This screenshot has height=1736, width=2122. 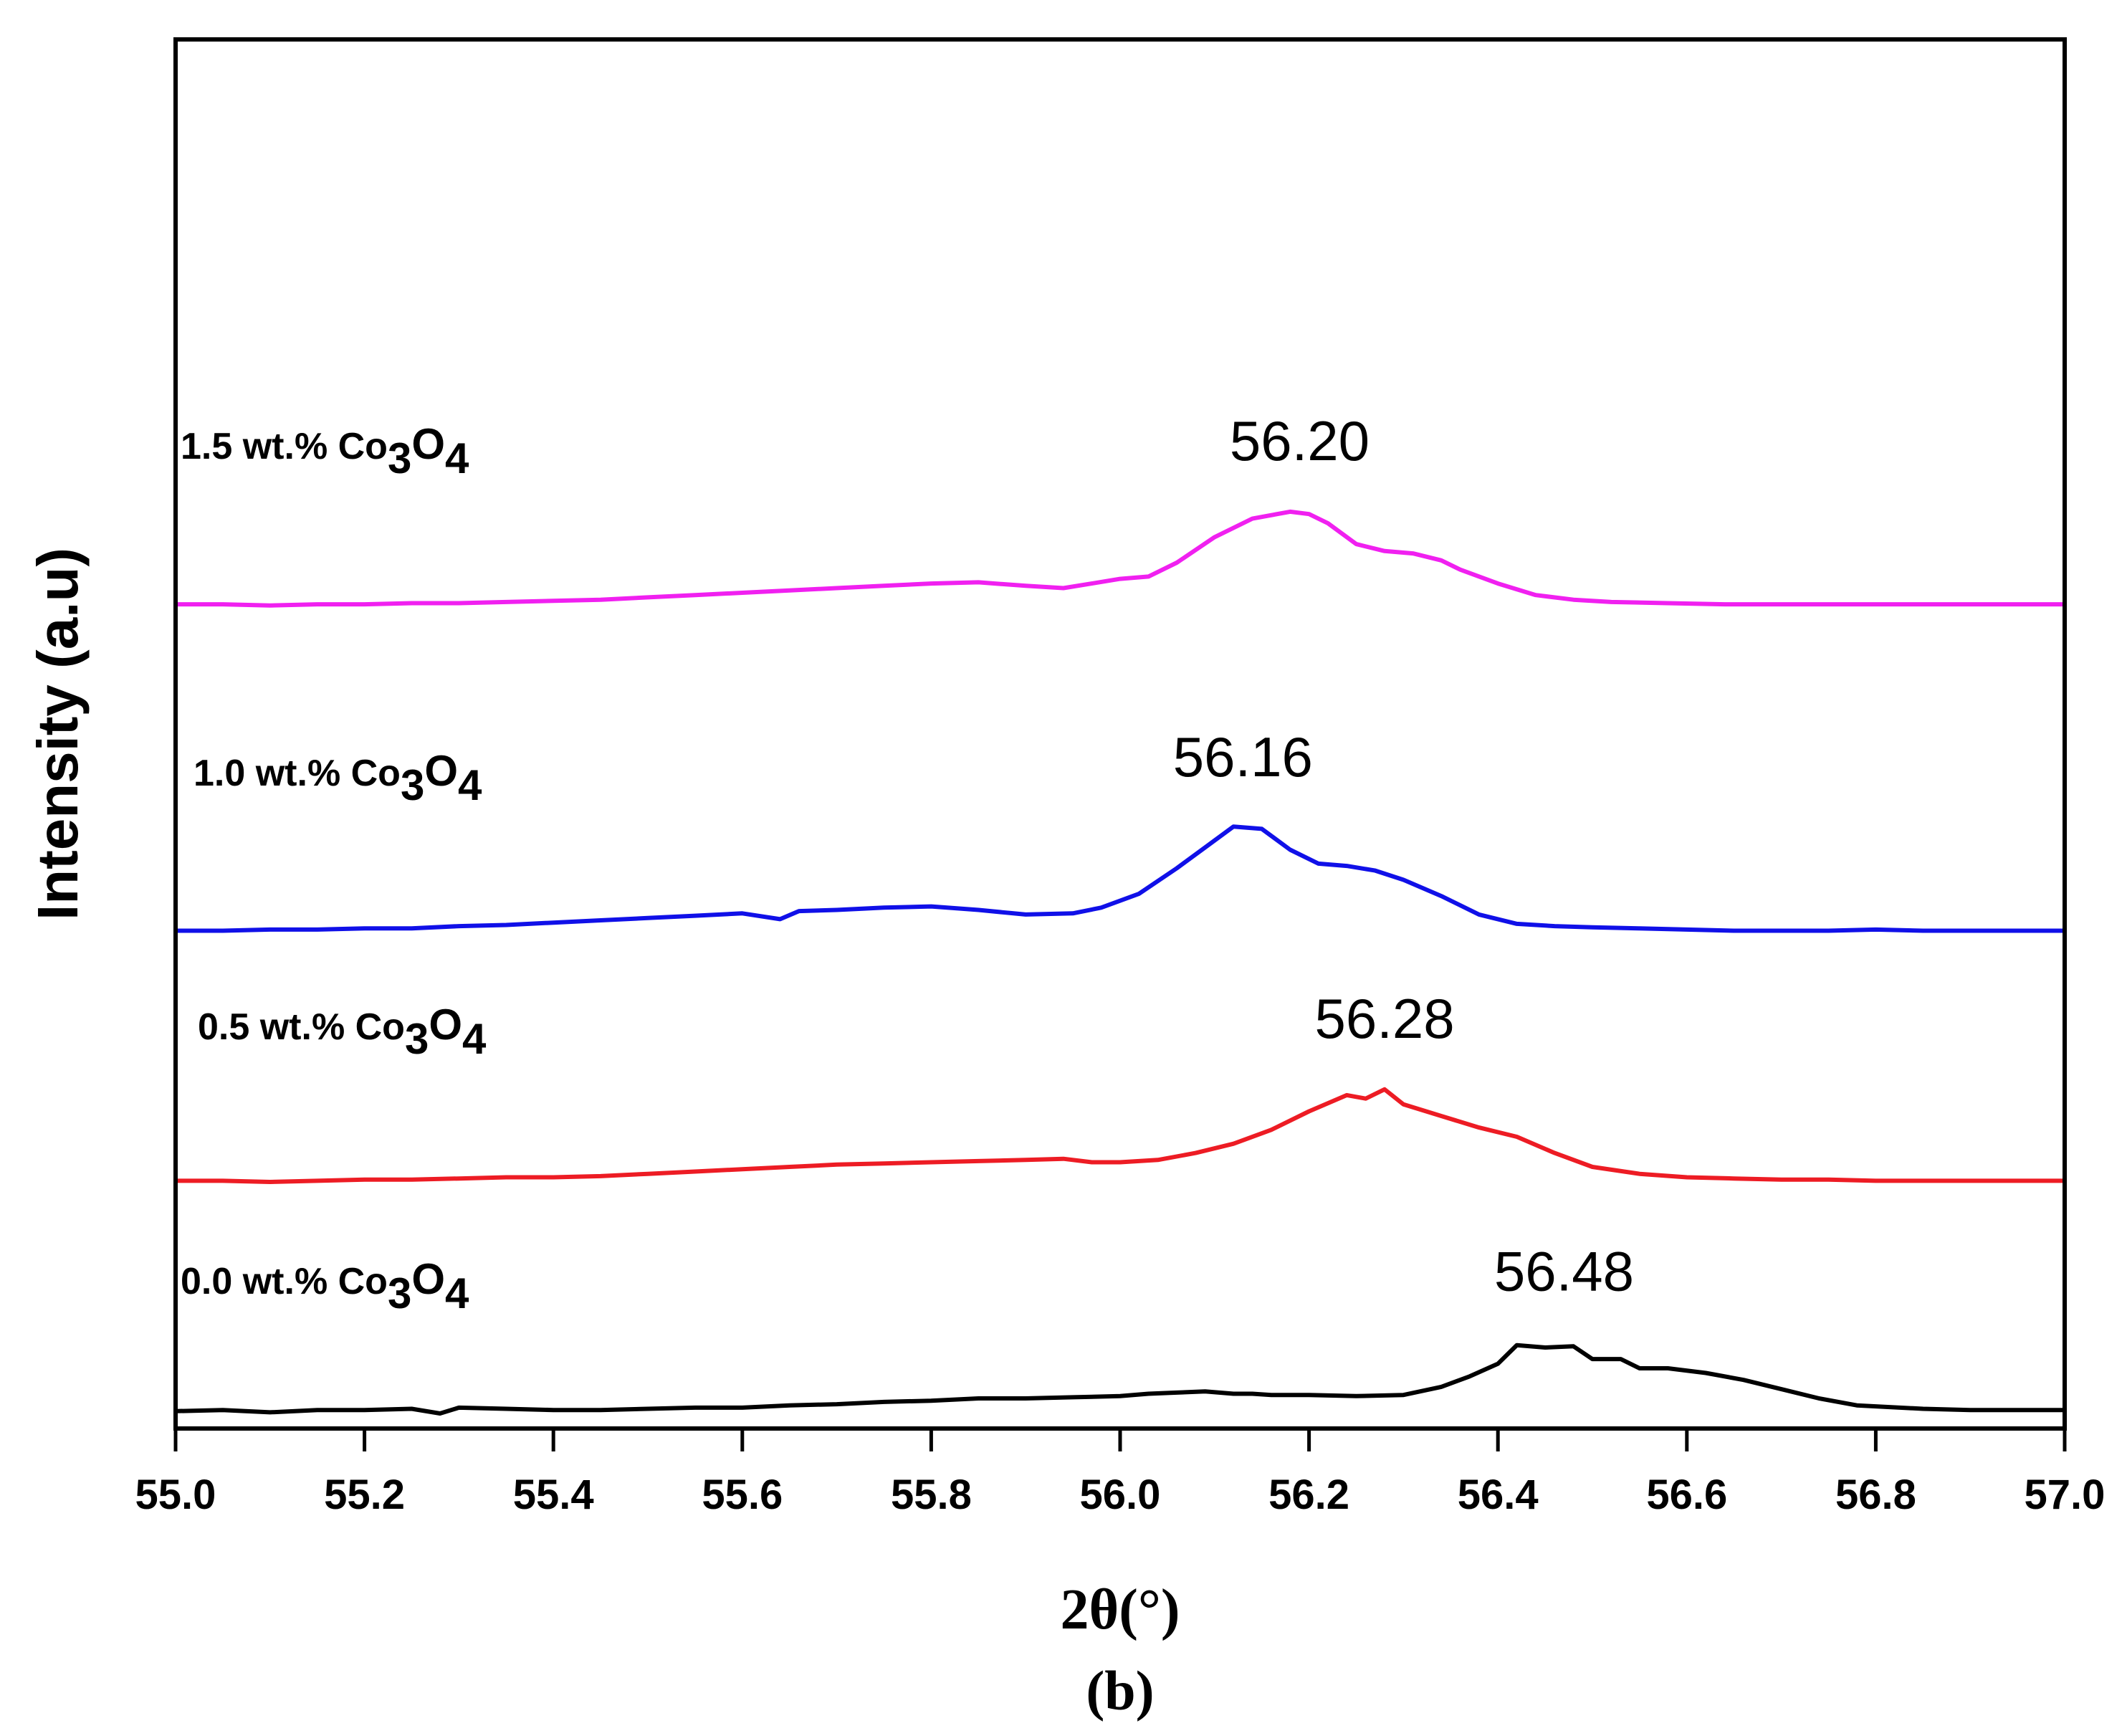 What do you see at coordinates (325, 1286) in the screenshot?
I see `series-label: 0.0 wt.% Co3O4` at bounding box center [325, 1286].